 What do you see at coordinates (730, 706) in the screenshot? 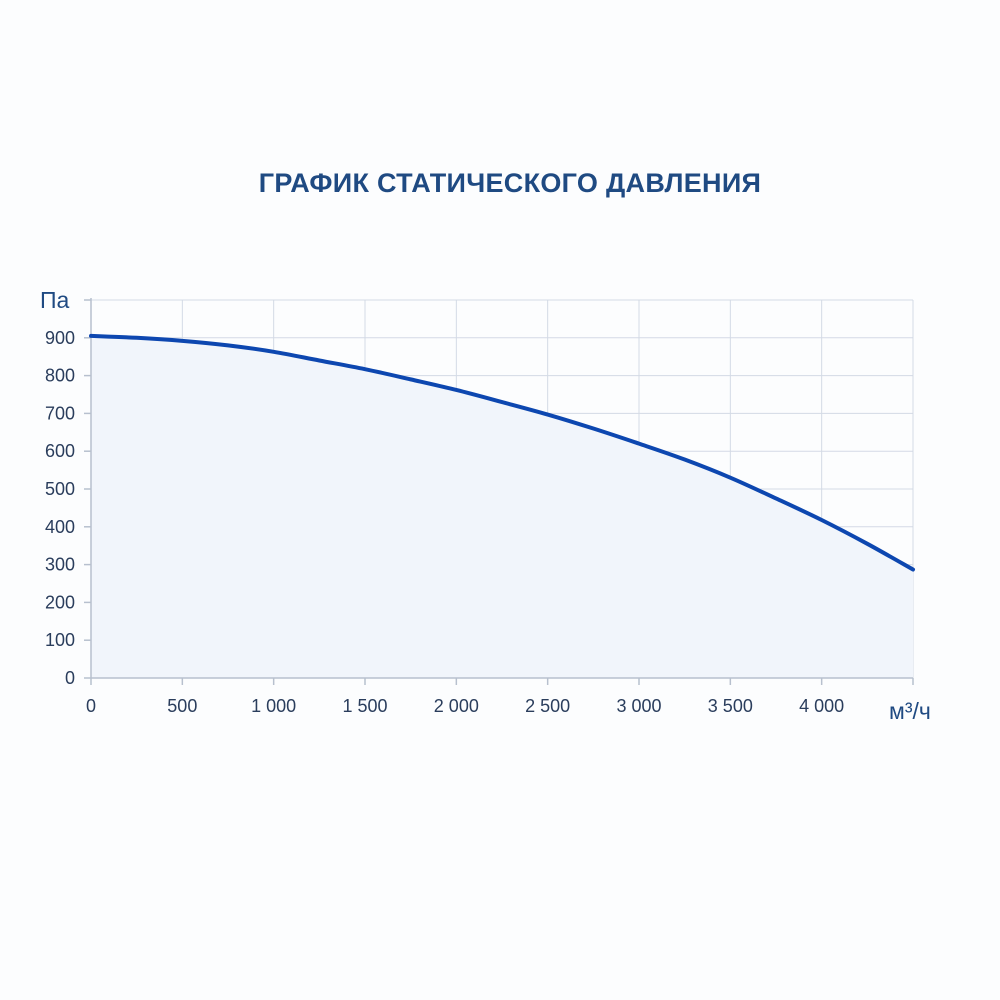
I see `x-tick-label: 3 500` at bounding box center [730, 706].